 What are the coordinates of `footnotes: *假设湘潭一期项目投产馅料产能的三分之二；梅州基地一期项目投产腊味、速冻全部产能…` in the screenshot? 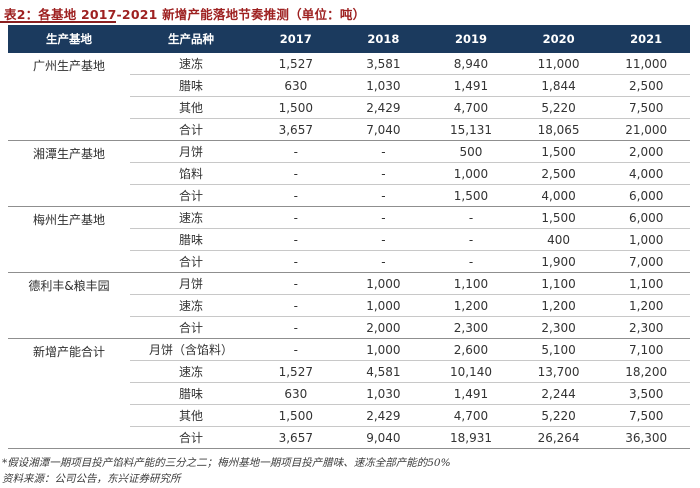 It's located at (347, 471).